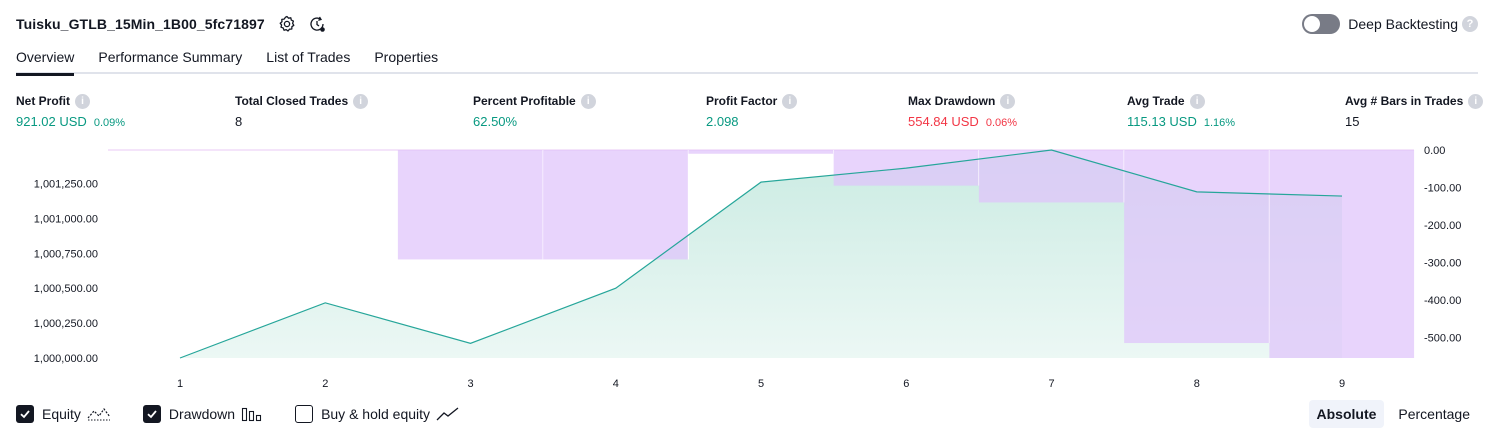 The image size is (1494, 438). I want to click on metric-label: Net Profit, so click(43, 101).